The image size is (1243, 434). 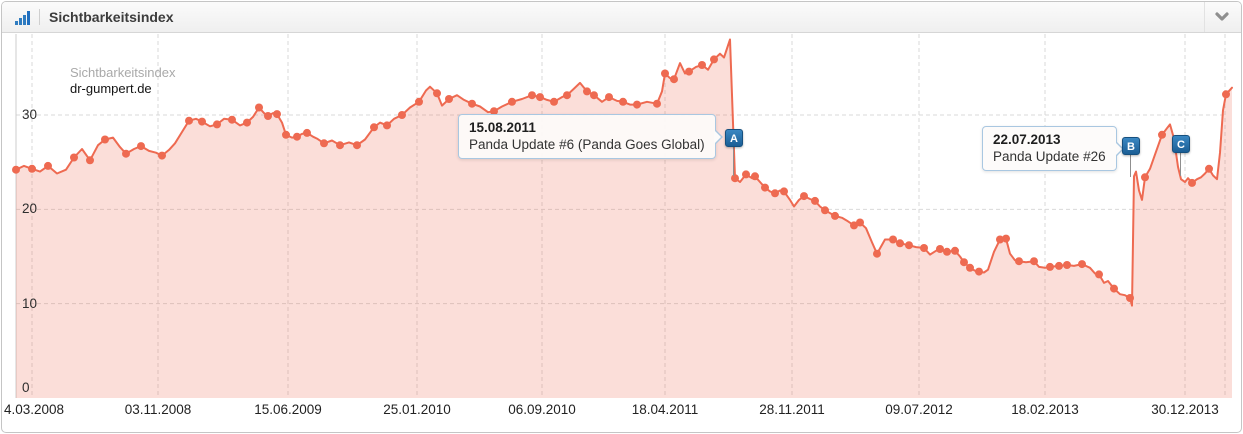 I want to click on tooltip-b-text: Panda Update #26, so click(x=1049, y=156).